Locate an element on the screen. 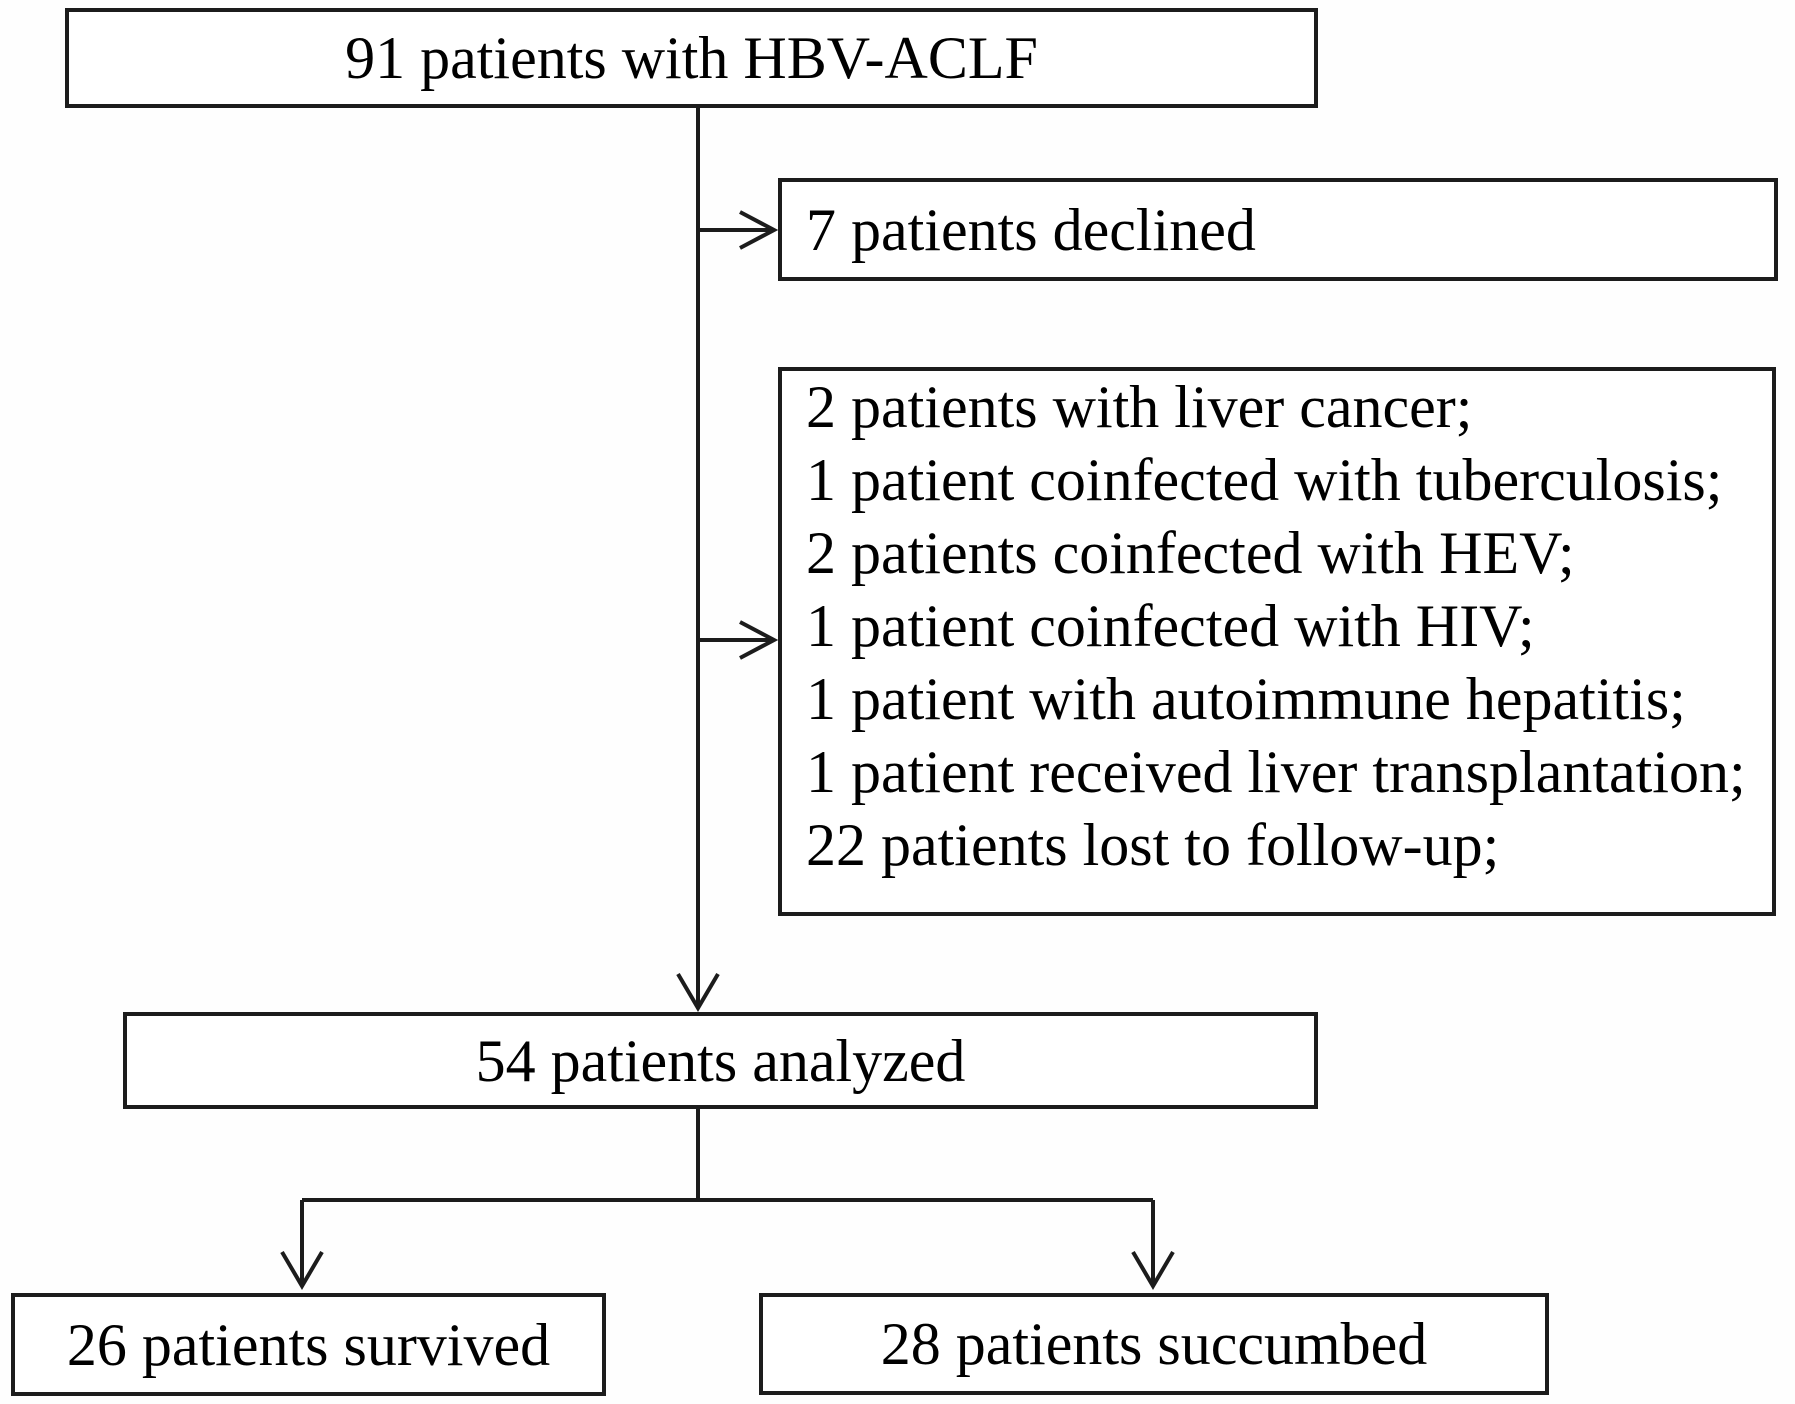 This screenshot has height=1404, width=1795. excluded-reason: 1 patient coinfected with HIV; is located at coordinates (1170, 626).